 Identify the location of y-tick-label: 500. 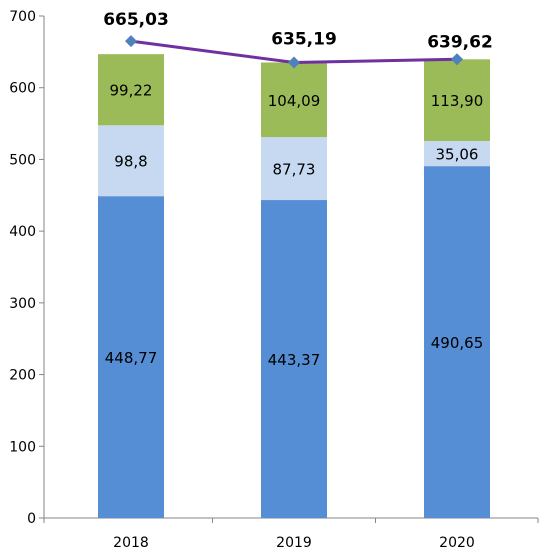
(22, 160).